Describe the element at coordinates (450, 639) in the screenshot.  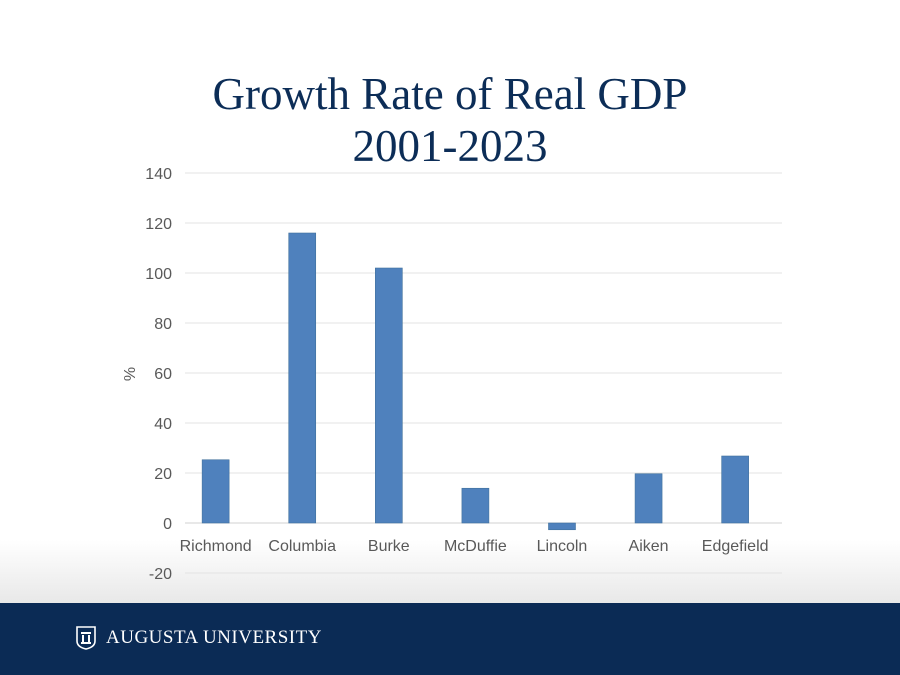
I see `footer-bar` at that location.